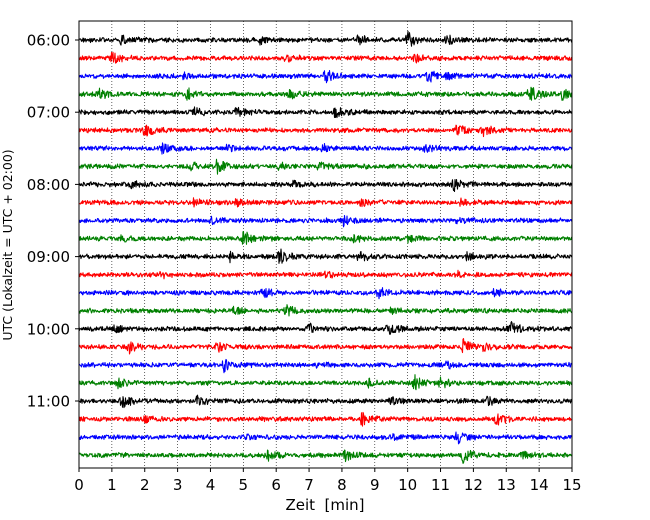  I want to click on x-tick-label: 13, so click(506, 485).